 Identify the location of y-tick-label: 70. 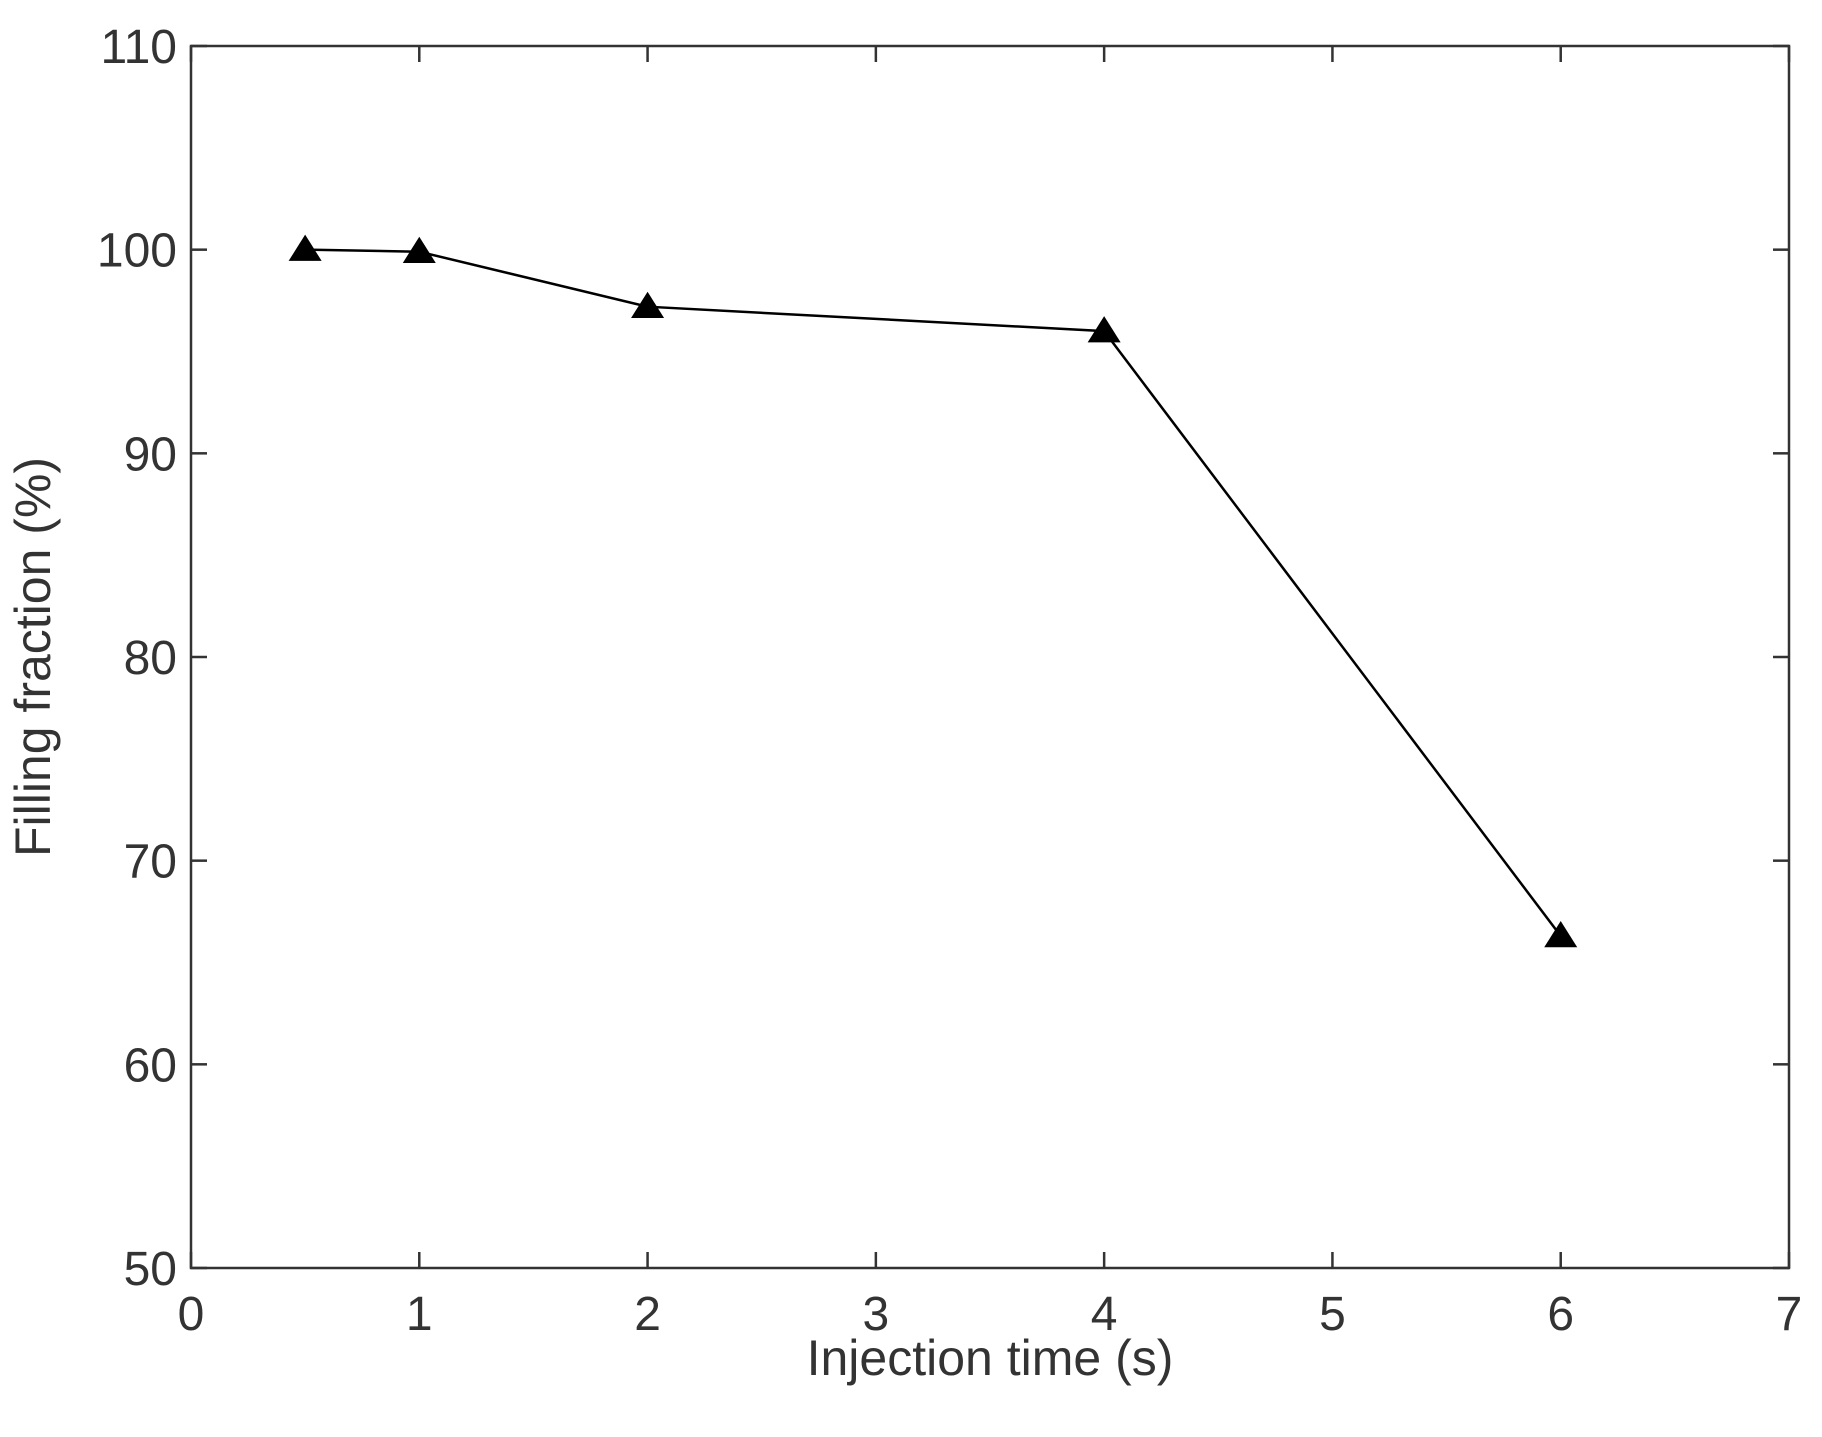
(150, 862).